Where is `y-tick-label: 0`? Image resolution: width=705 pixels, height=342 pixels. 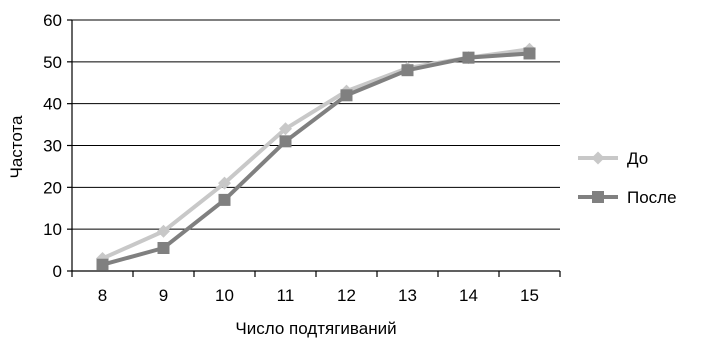
y-tick-label: 0 is located at coordinates (57, 271).